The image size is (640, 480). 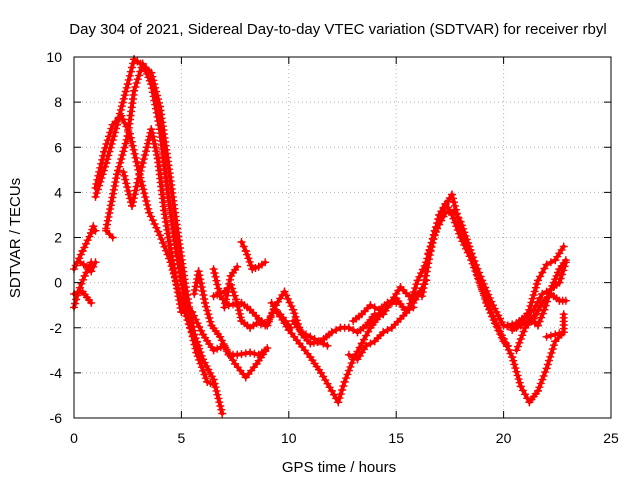 What do you see at coordinates (58, 283) in the screenshot?
I see `y-tick-label: 0` at bounding box center [58, 283].